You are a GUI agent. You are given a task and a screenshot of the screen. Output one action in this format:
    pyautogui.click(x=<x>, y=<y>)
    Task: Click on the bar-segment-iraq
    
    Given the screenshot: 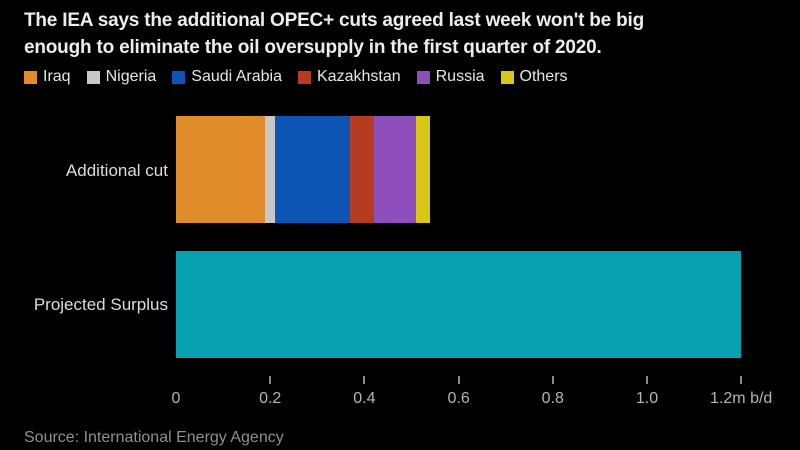 What is the action you would take?
    pyautogui.click(x=221, y=169)
    